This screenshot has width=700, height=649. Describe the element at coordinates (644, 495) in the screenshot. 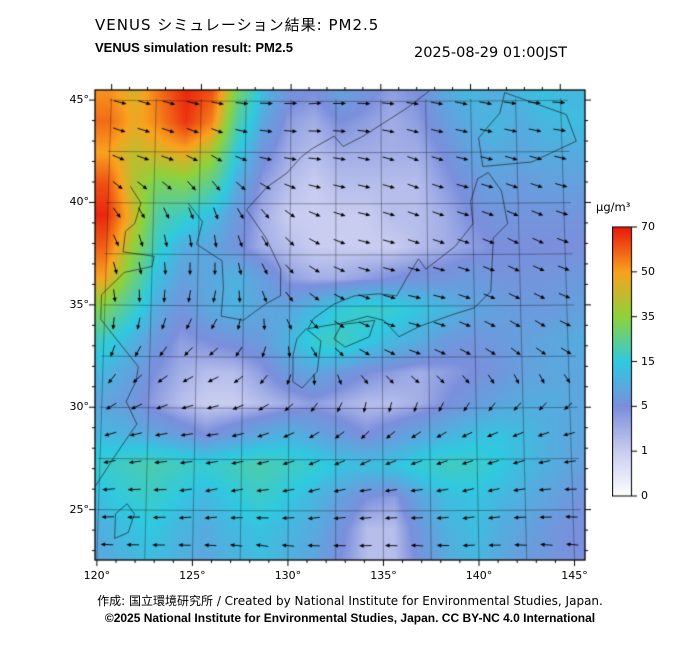

I see `colorbar-tick-label: 0` at that location.